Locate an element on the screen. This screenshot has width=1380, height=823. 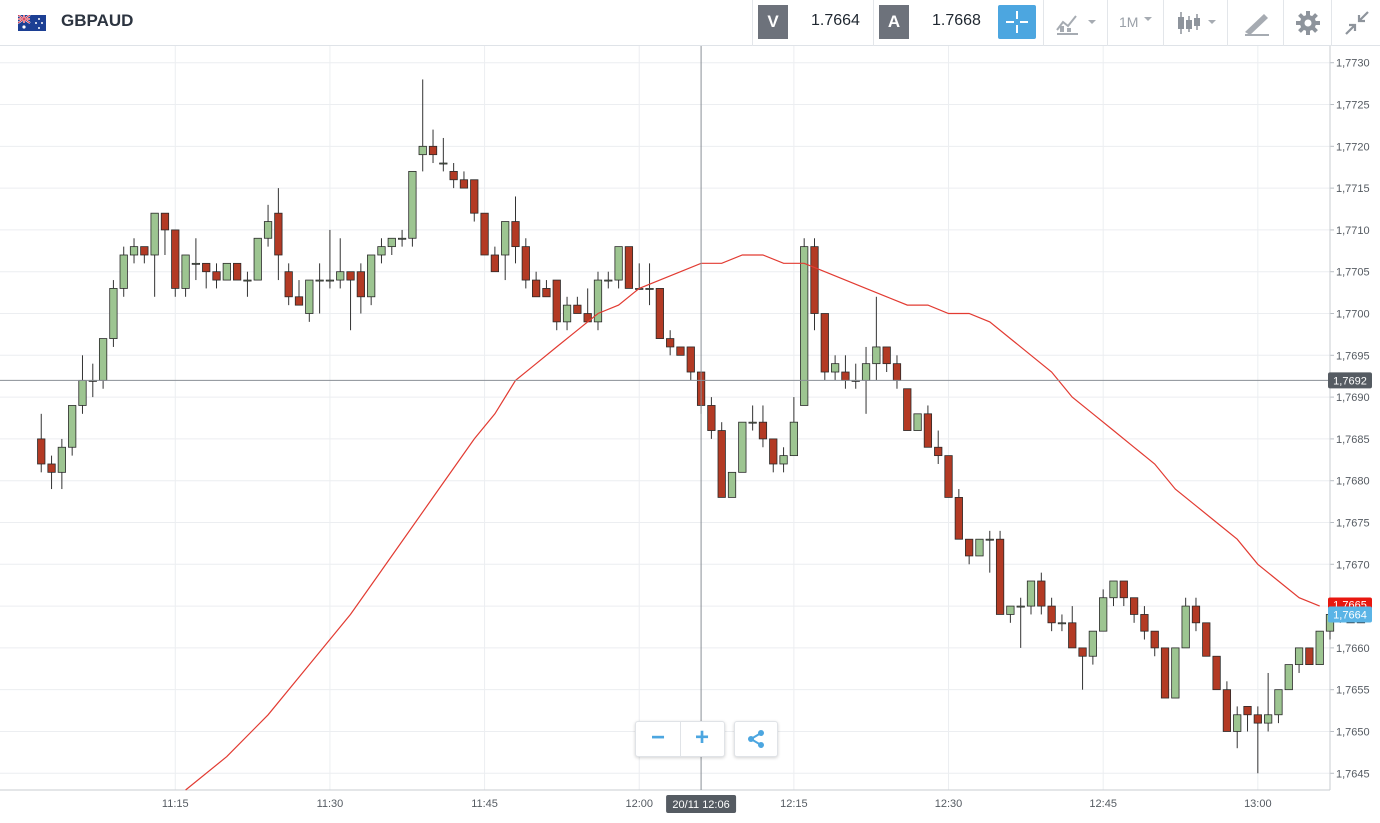
y-tick-label: 1,7700 is located at coordinates (1353, 315).